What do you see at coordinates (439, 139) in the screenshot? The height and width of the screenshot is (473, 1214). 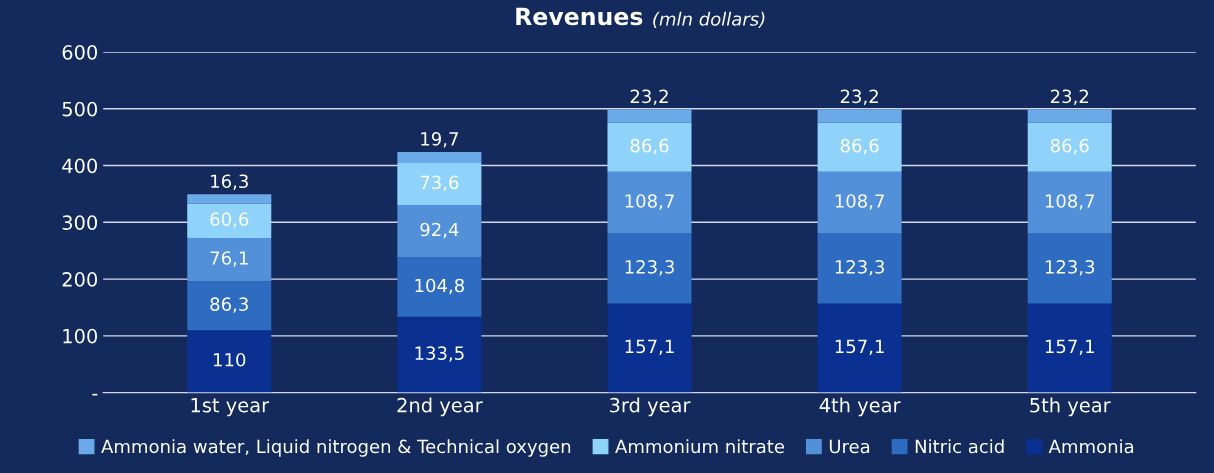 I see `data-label: 19,7` at bounding box center [439, 139].